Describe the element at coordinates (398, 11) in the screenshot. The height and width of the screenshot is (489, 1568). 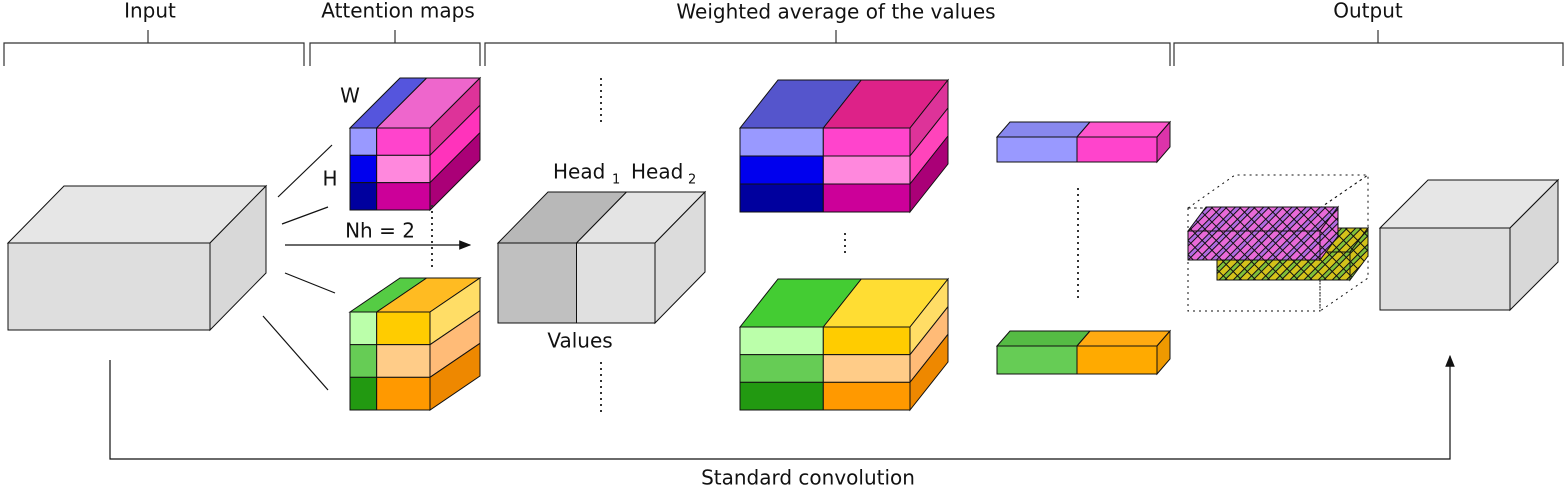
I see `section-title: Attention maps` at that location.